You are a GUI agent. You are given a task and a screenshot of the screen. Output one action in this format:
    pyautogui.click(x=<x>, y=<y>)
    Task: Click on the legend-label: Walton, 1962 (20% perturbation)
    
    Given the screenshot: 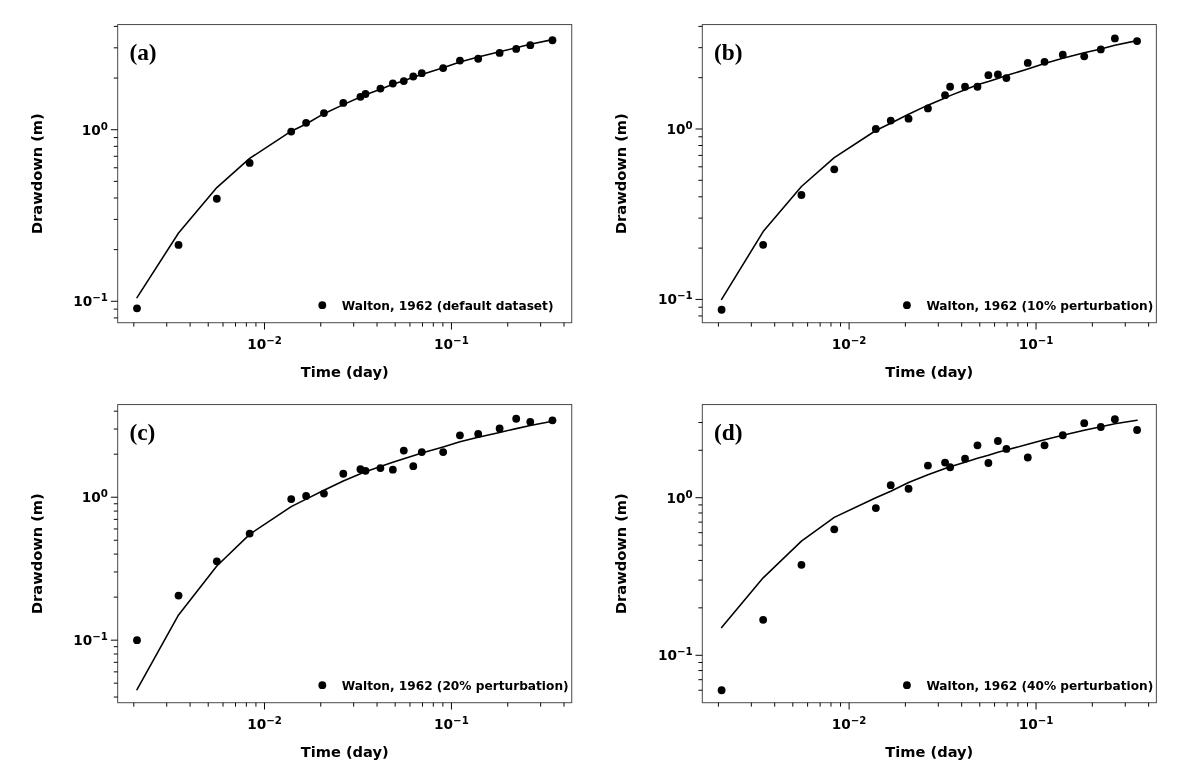 What is the action you would take?
    pyautogui.click(x=455, y=685)
    